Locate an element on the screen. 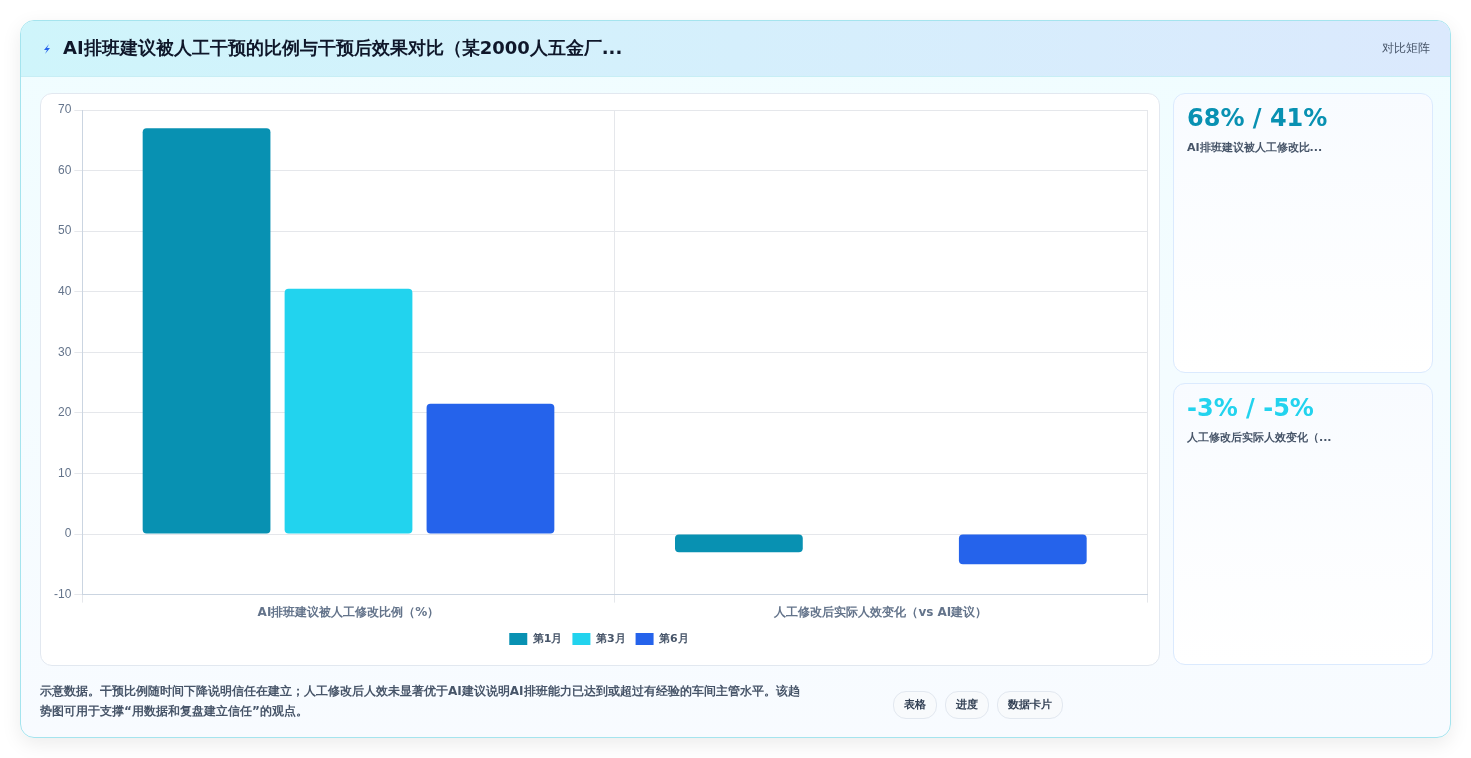  y-tick-label: 40 is located at coordinates (64, 291).